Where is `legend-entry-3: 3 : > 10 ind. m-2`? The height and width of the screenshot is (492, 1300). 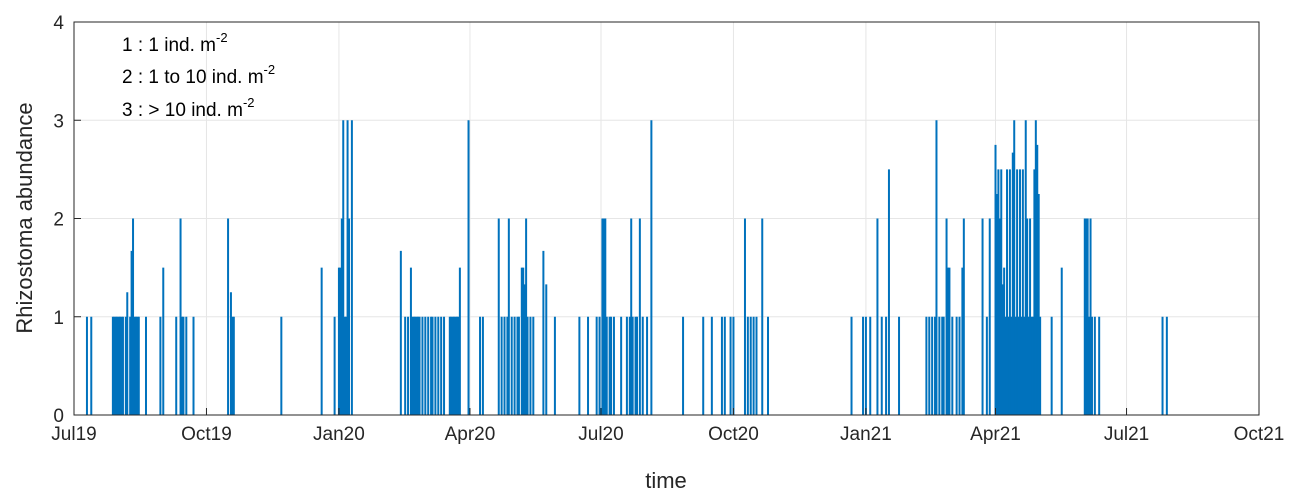
legend-entry-3: 3 : > 10 ind. m-2 is located at coordinates (188, 108).